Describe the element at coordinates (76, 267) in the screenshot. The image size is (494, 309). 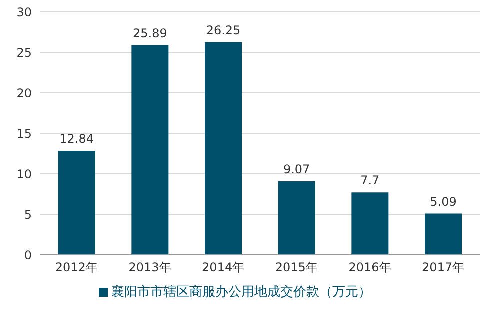
I see `x-tick-label: 2012年` at that location.